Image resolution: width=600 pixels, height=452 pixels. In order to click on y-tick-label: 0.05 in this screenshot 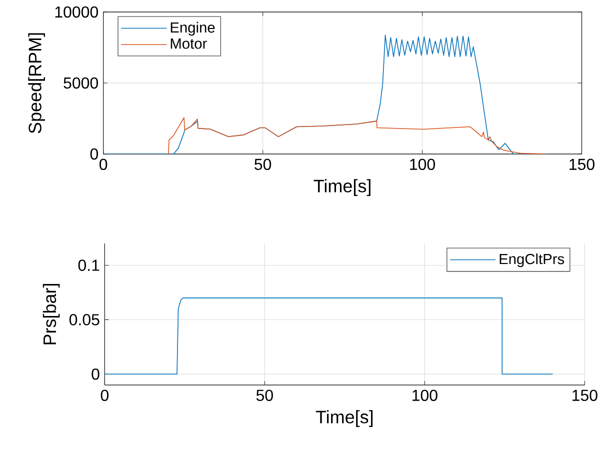, I will do `click(84, 320)`.